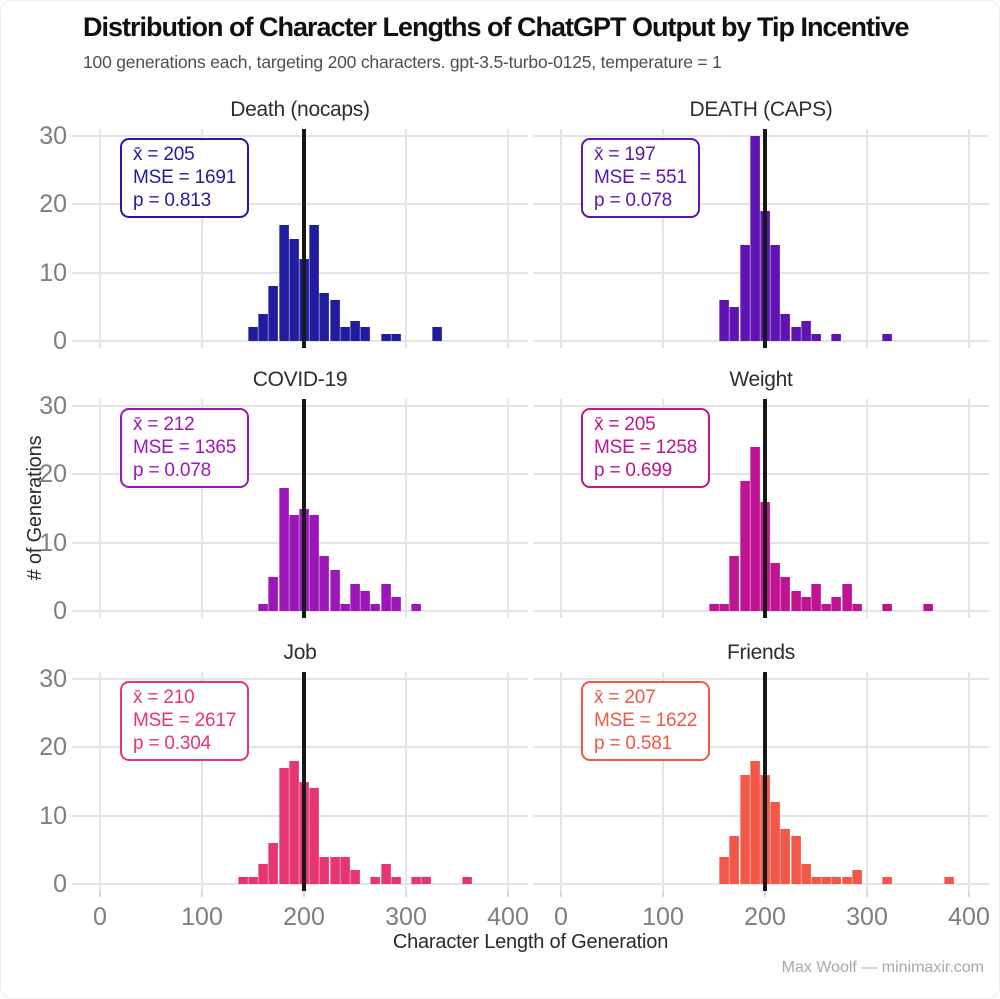  What do you see at coordinates (185, 721) in the screenshot?
I see `stats-annotation: x̄ = 210 MSE = 2617 p = 0.304` at bounding box center [185, 721].